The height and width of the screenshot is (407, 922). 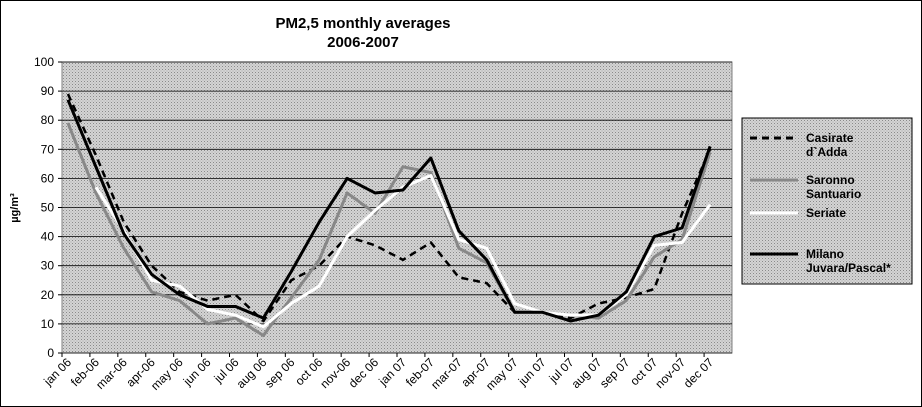 What do you see at coordinates (826, 213) in the screenshot?
I see `legend-label: Seriate` at bounding box center [826, 213].